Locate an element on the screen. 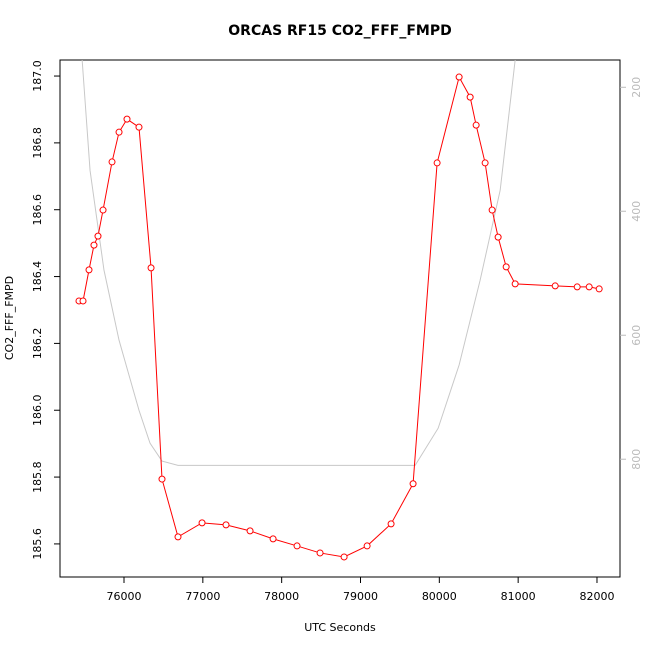 The width and height of the screenshot is (650, 654). y-tick-label: 186.8 is located at coordinates (37, 143).